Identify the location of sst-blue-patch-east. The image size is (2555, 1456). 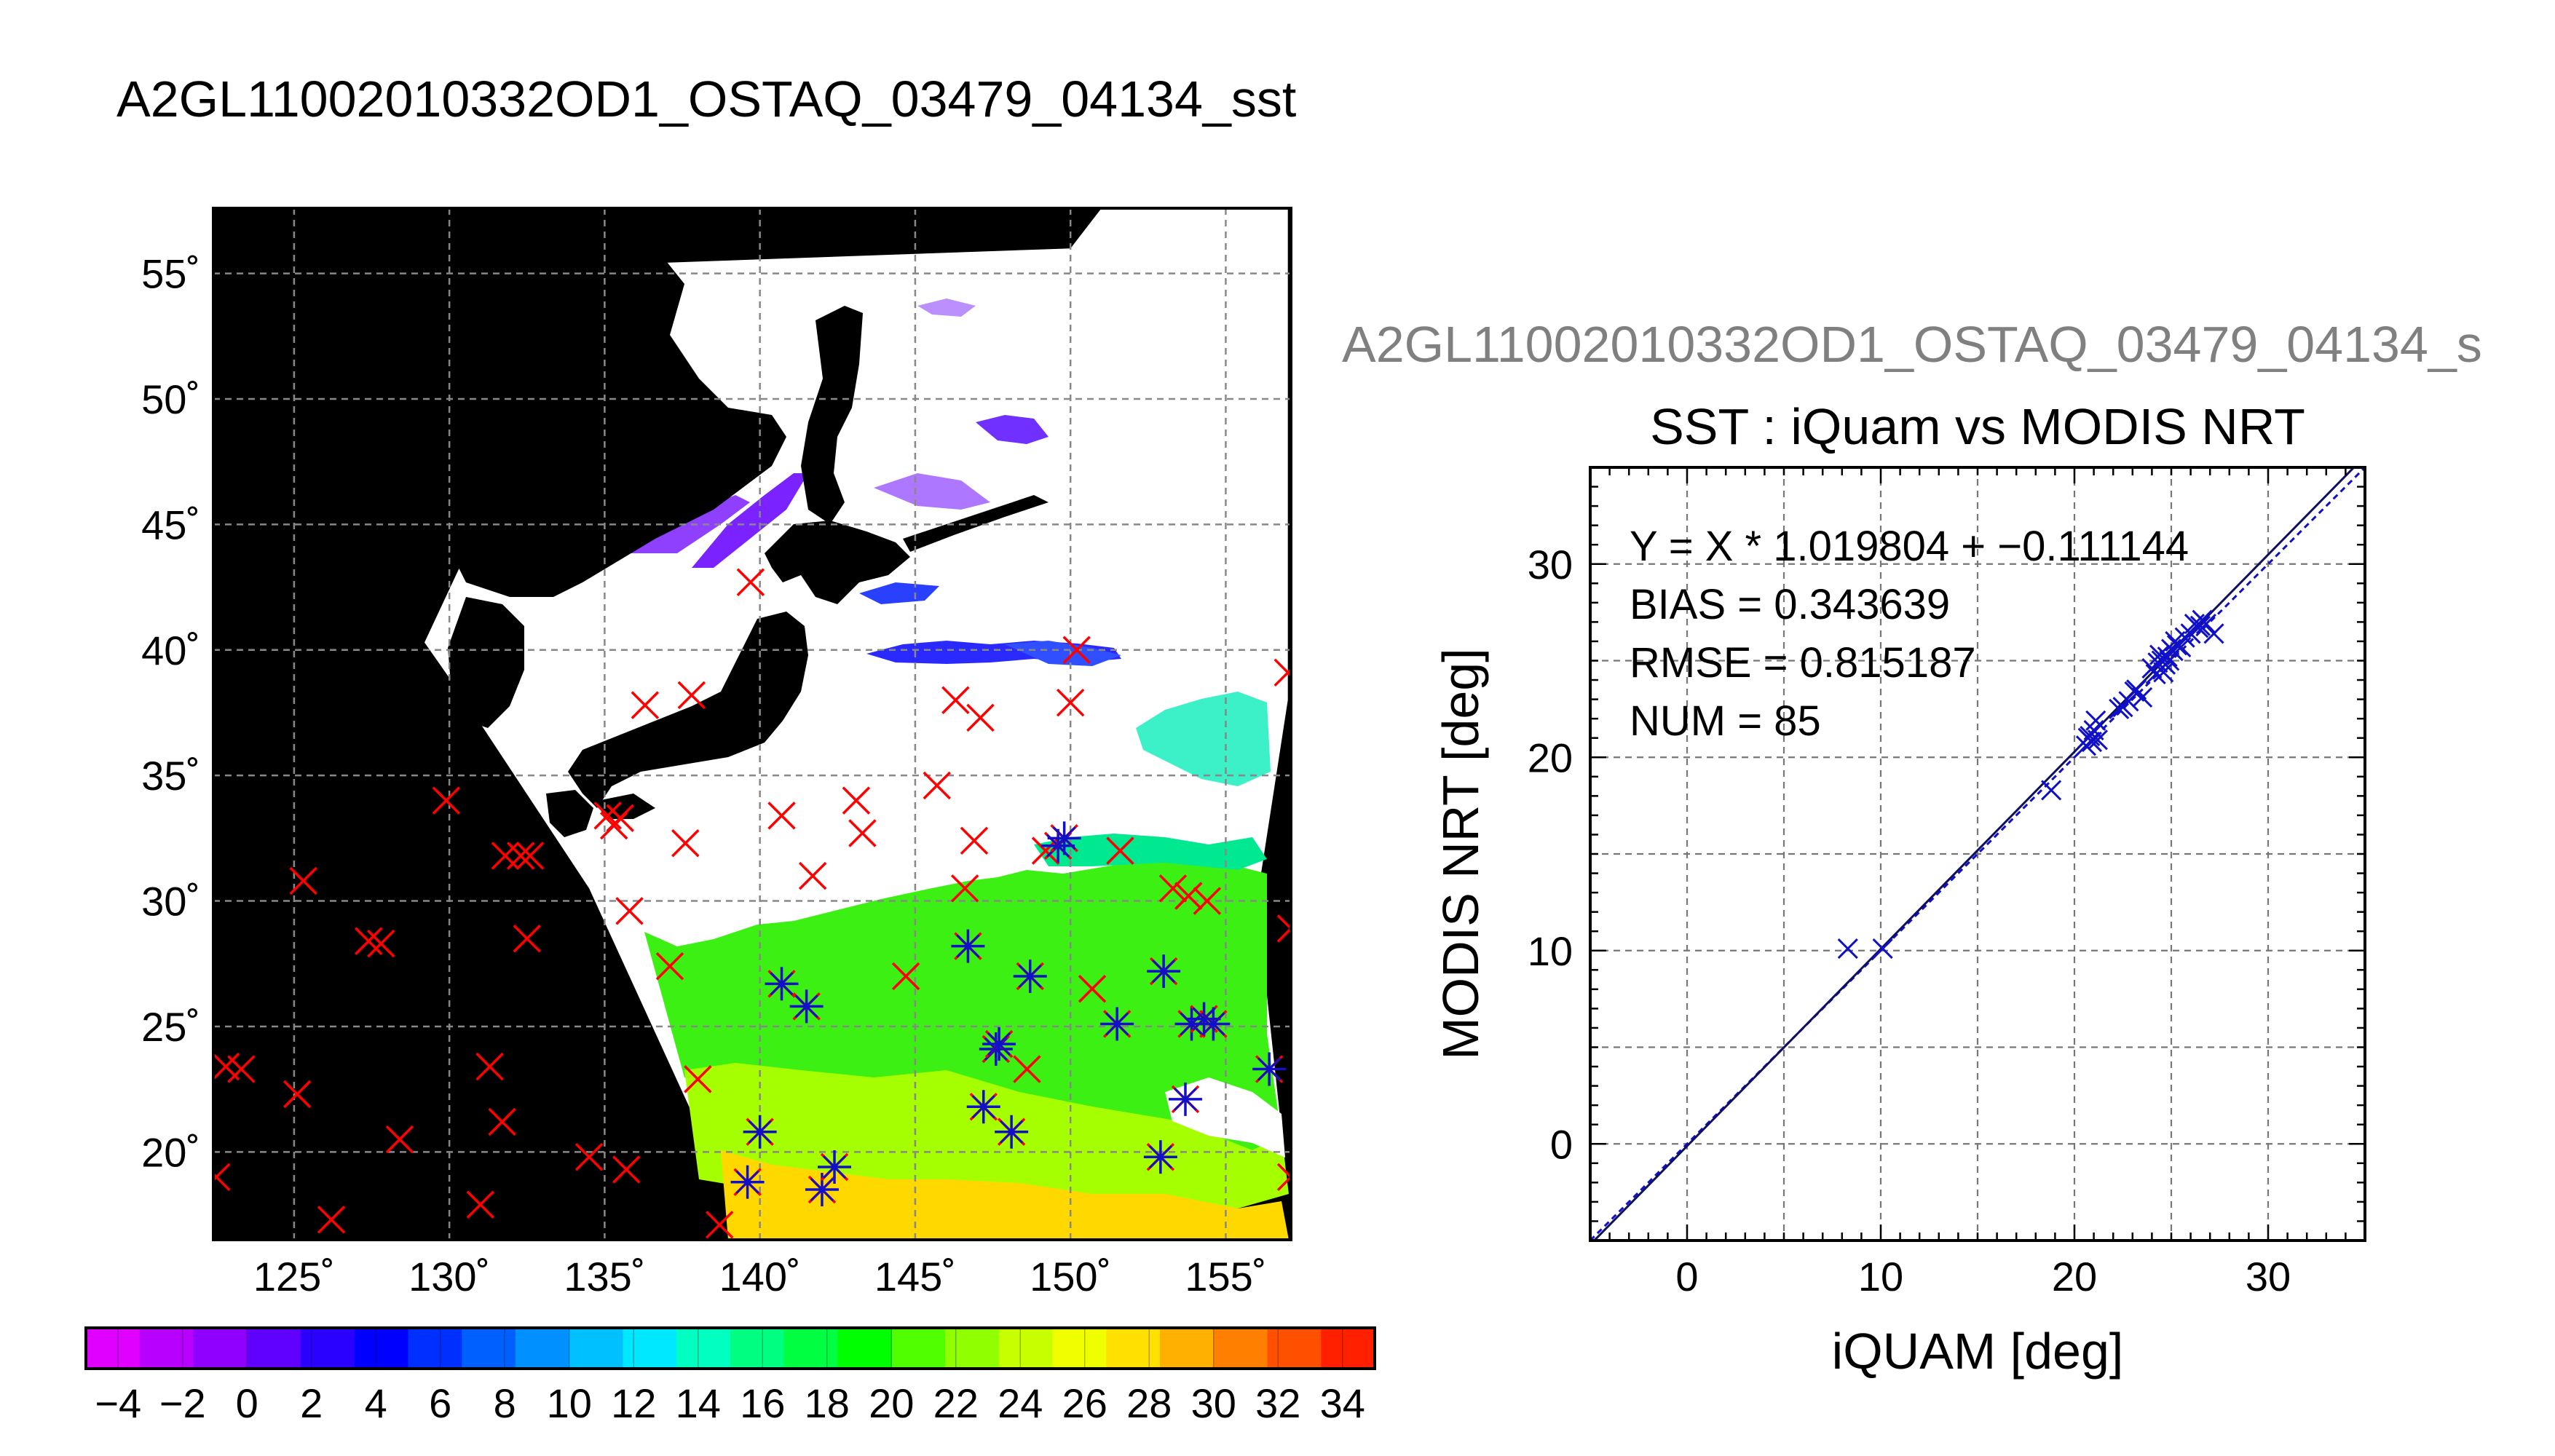
(1063, 653).